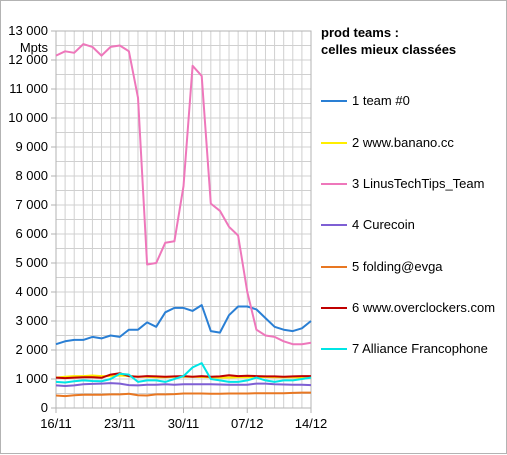  What do you see at coordinates (403, 142) in the screenshot?
I see `legend-label-2: 2 www.banano.cc` at bounding box center [403, 142].